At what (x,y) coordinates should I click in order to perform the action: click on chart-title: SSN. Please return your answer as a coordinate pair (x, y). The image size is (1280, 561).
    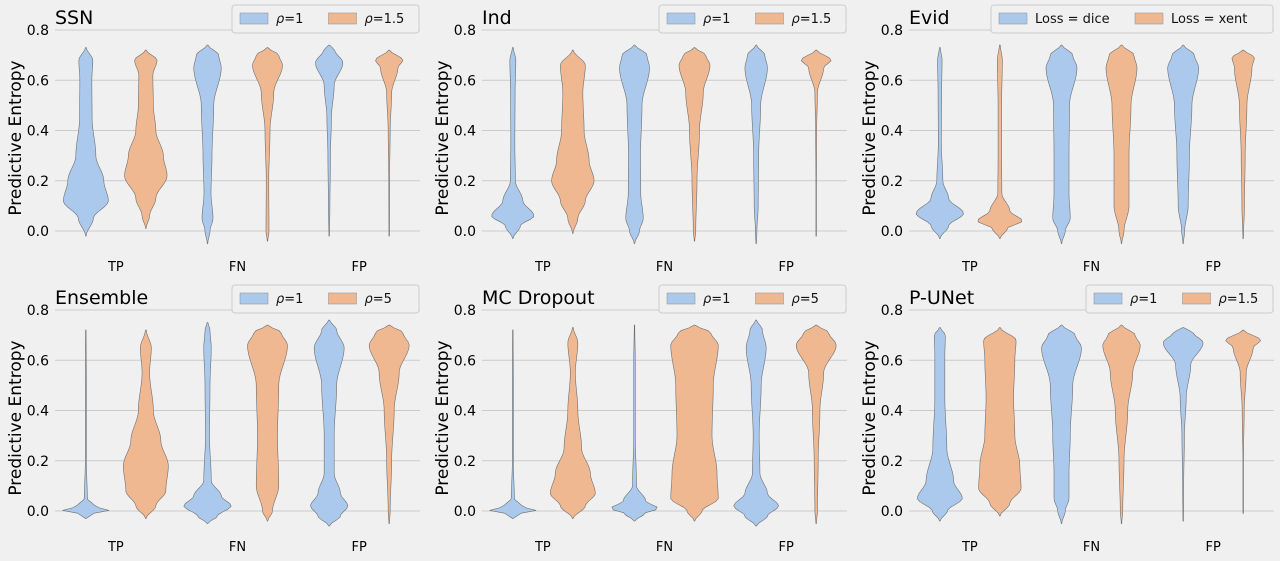
    Looking at the image, I should click on (74, 18).